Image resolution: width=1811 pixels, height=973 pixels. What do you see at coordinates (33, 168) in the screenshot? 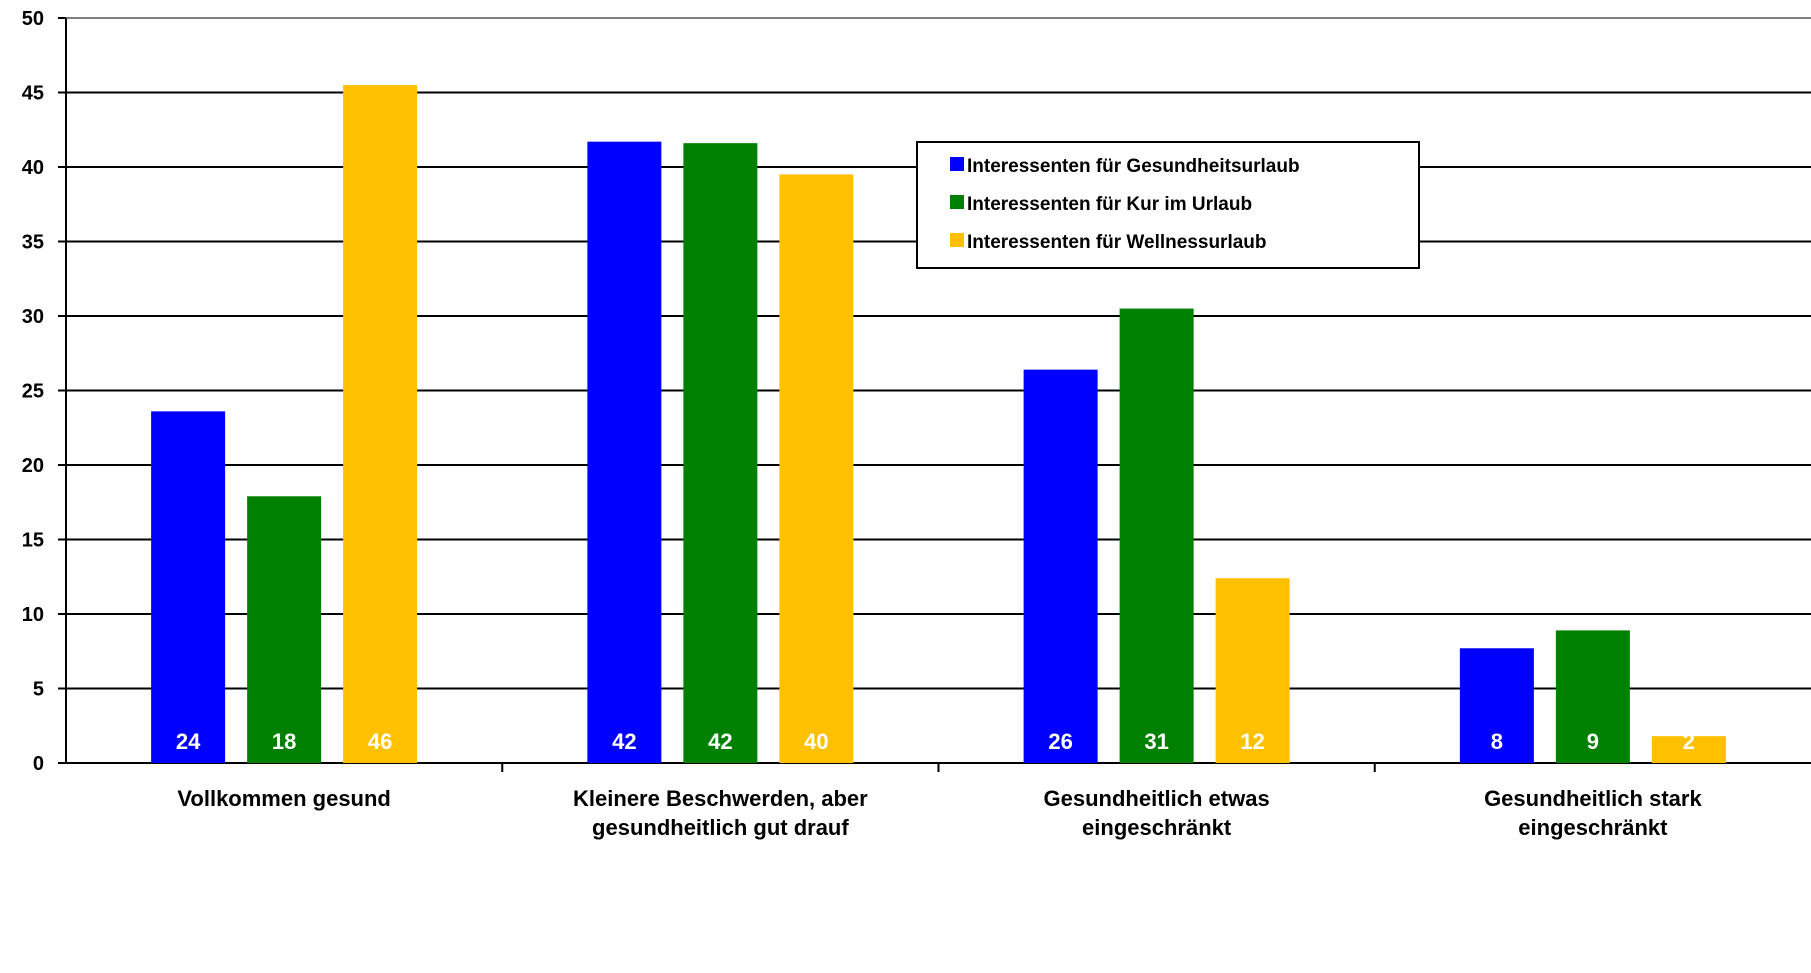
I see `y-tick-label: 40` at bounding box center [33, 168].